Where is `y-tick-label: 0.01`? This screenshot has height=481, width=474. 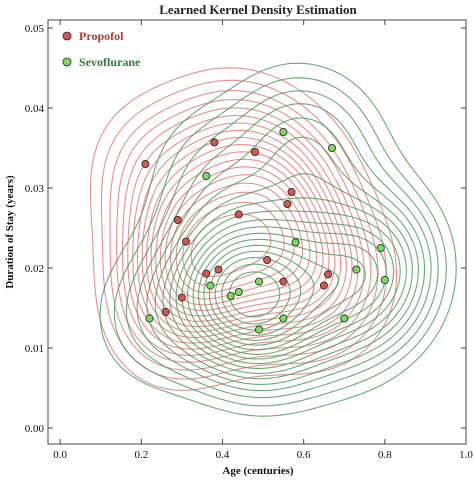 y-tick-label: 0.01 is located at coordinates (34, 349).